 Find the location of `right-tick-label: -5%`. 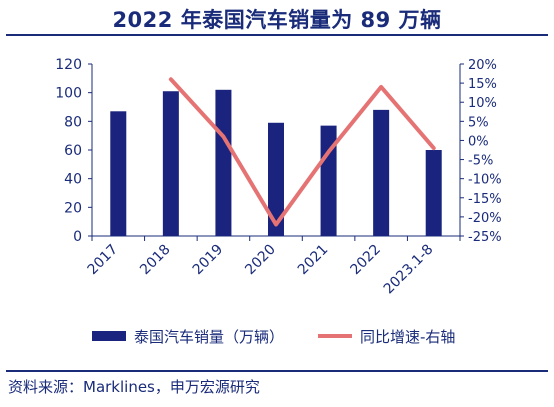

right-tick-label: -5% is located at coordinates (480, 161).